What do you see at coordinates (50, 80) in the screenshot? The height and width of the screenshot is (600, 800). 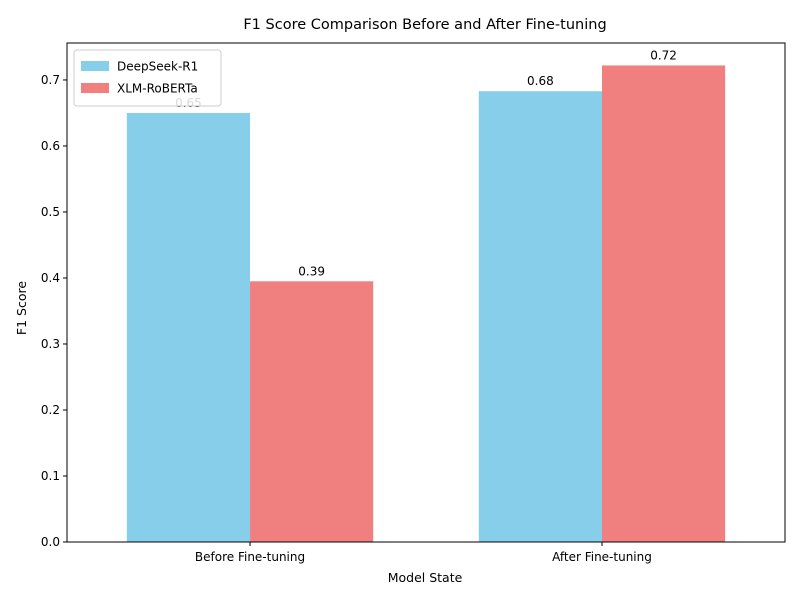 I see `y-tick-label: 0.7` at bounding box center [50, 80].